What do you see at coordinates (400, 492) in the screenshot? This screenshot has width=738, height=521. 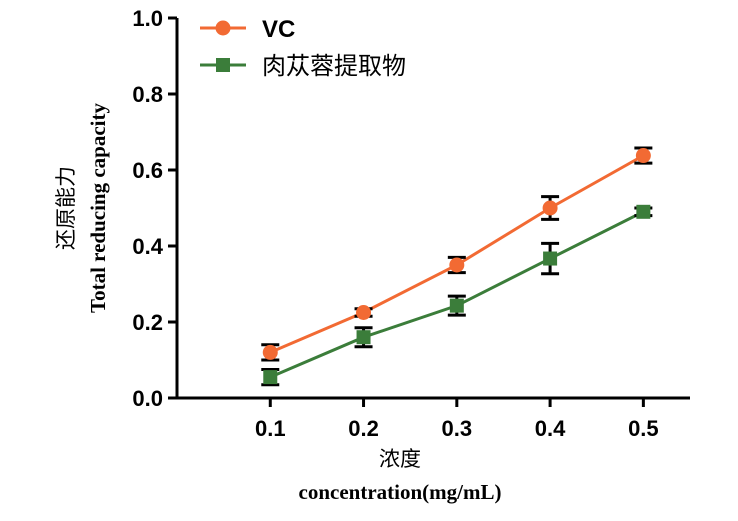 I see `x-axis-title-en: concentration(mg/mL)` at bounding box center [400, 492].